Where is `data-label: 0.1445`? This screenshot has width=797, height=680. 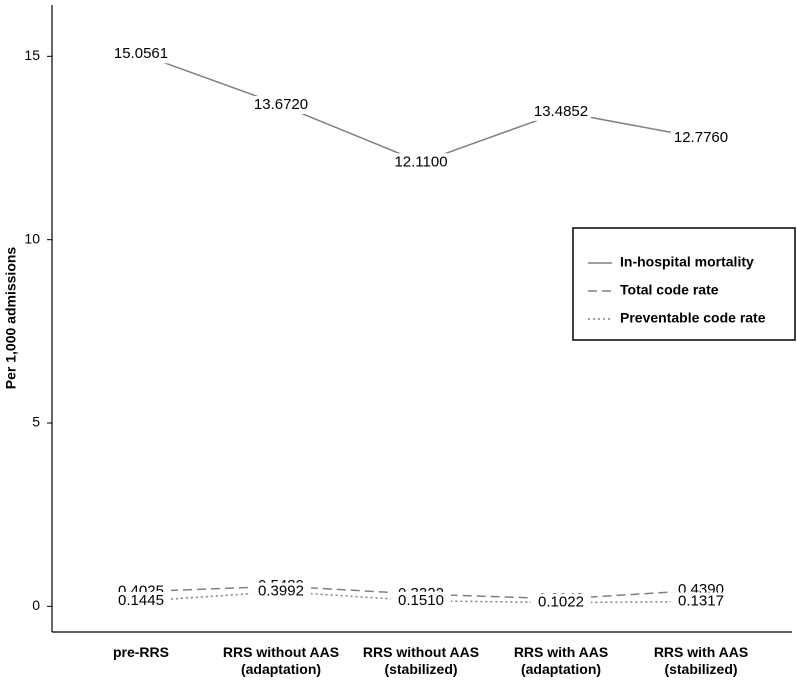 data-label: 0.1445 is located at coordinates (141, 600).